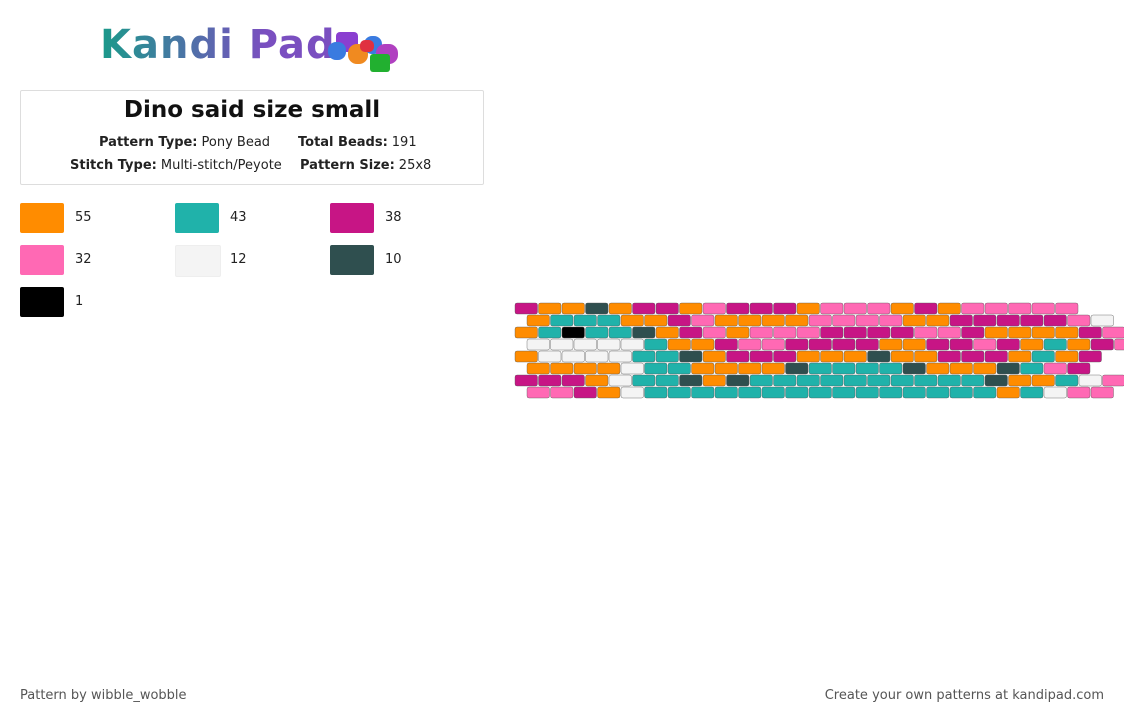 The width and height of the screenshot is (1124, 720). What do you see at coordinates (113, 165) in the screenshot?
I see `detail-label: Stitch Type:` at bounding box center [113, 165].